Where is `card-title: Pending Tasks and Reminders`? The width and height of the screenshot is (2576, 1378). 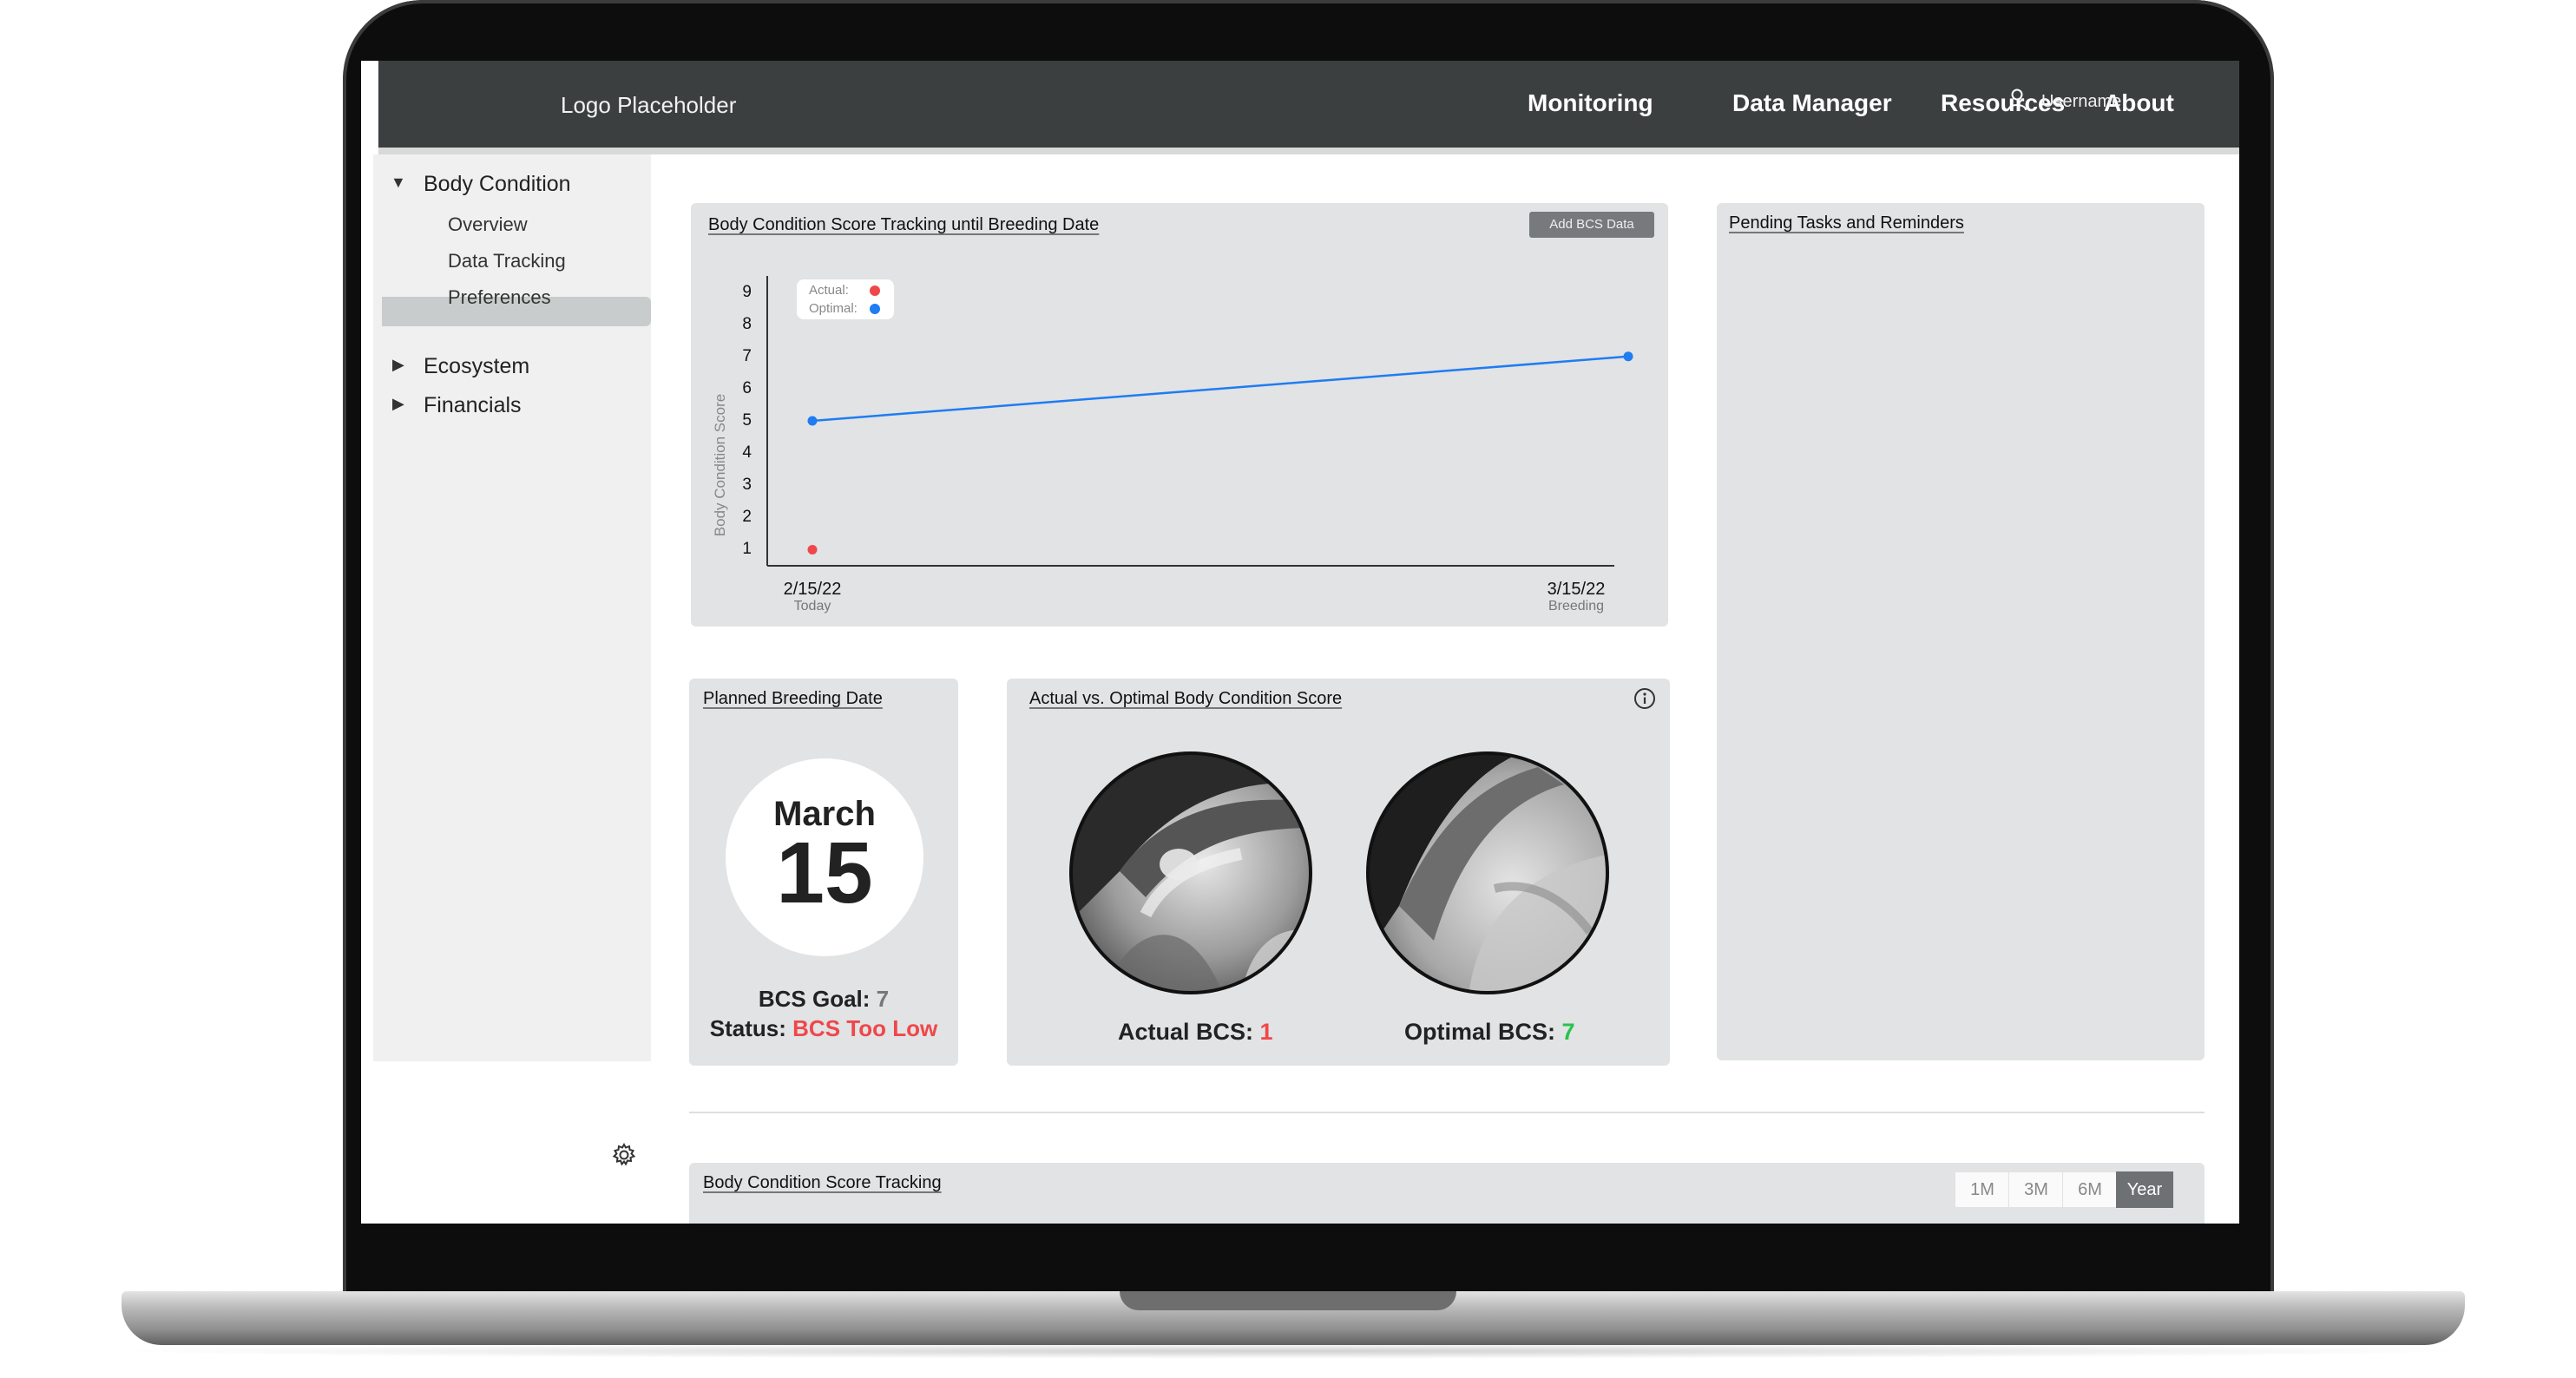
card-title: Pending Tasks and Reminders is located at coordinates (1846, 223).